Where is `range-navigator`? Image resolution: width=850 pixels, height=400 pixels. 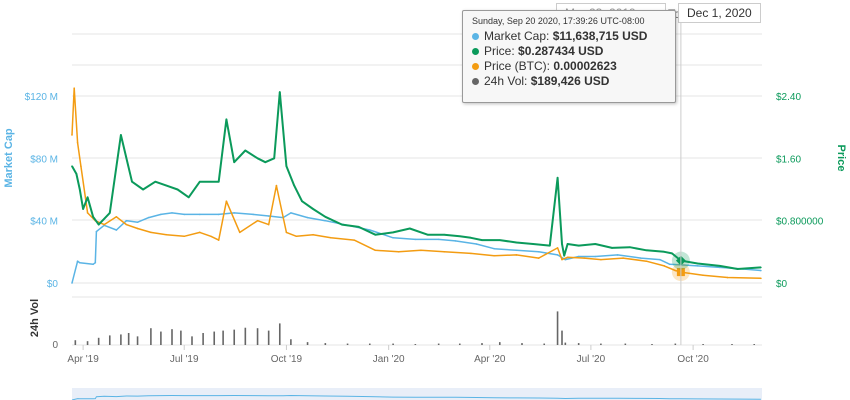 range-navigator is located at coordinates (416, 394).